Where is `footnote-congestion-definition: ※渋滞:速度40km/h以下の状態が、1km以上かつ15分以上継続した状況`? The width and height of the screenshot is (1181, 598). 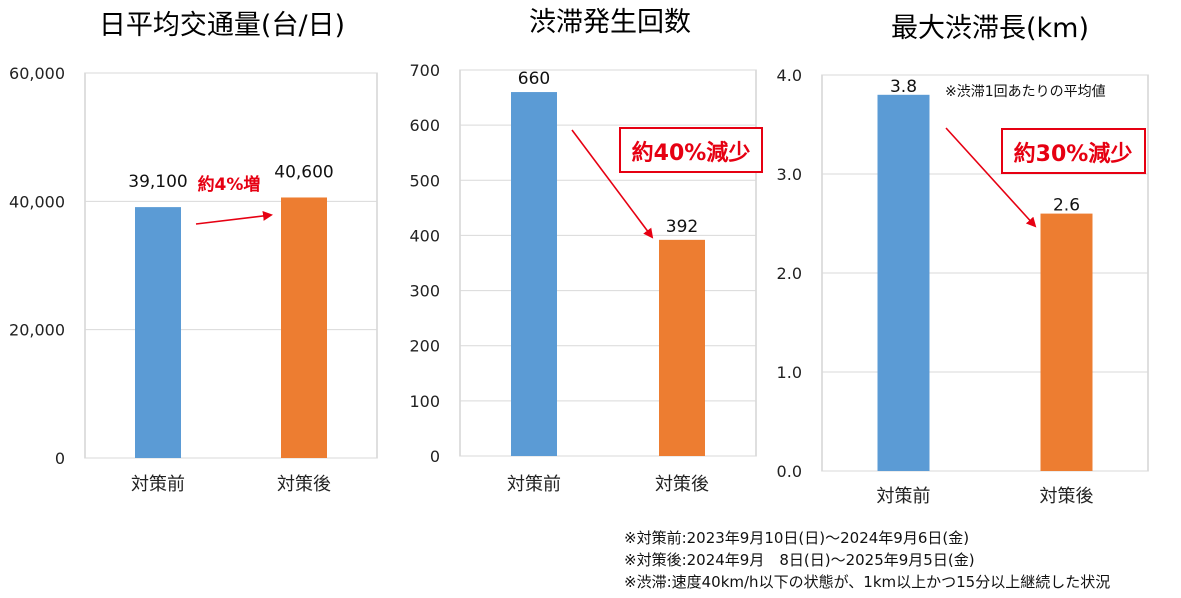
footnote-congestion-definition: ※渋滞:速度40km/h以下の状態が、1km以上かつ15分以上継続した状況 is located at coordinates (867, 582).